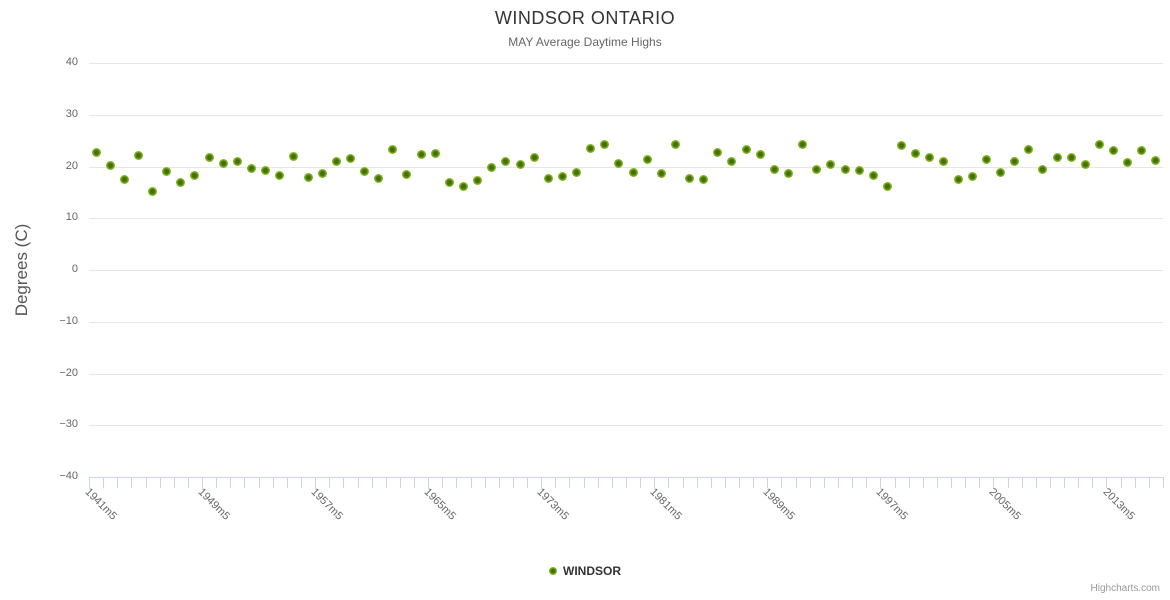 The image size is (1170, 600). Describe the element at coordinates (71, 113) in the screenshot. I see `y-axis-tick-label: 30` at that location.